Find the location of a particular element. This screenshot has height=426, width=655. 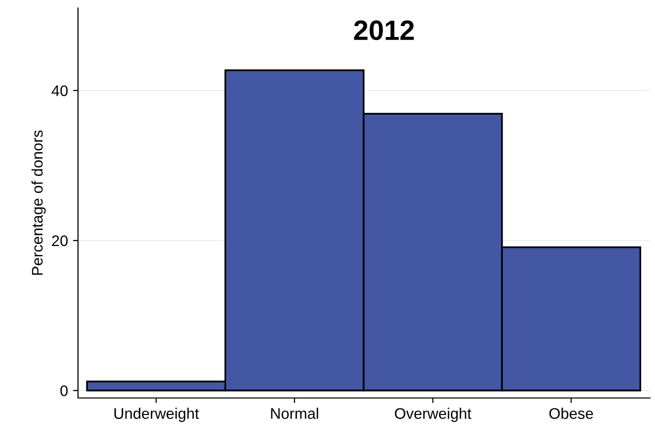

y-tick-label: 20 is located at coordinates (60, 240).